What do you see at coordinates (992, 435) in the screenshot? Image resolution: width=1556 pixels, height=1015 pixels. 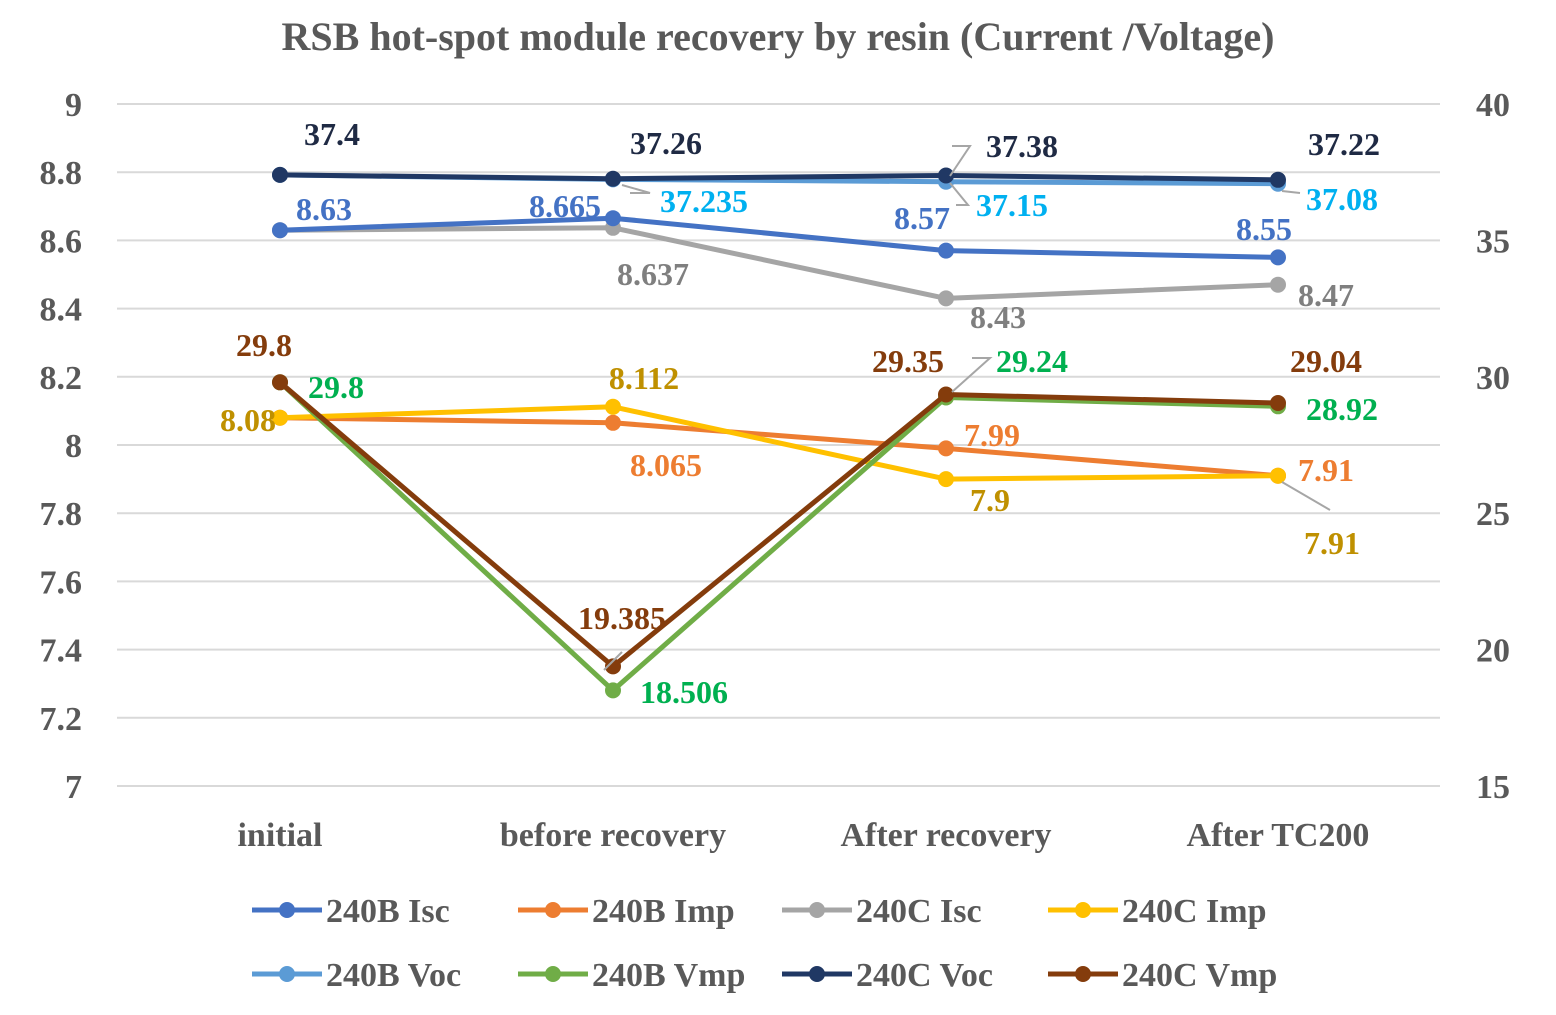 I see `data-label: 7.99` at bounding box center [992, 435].